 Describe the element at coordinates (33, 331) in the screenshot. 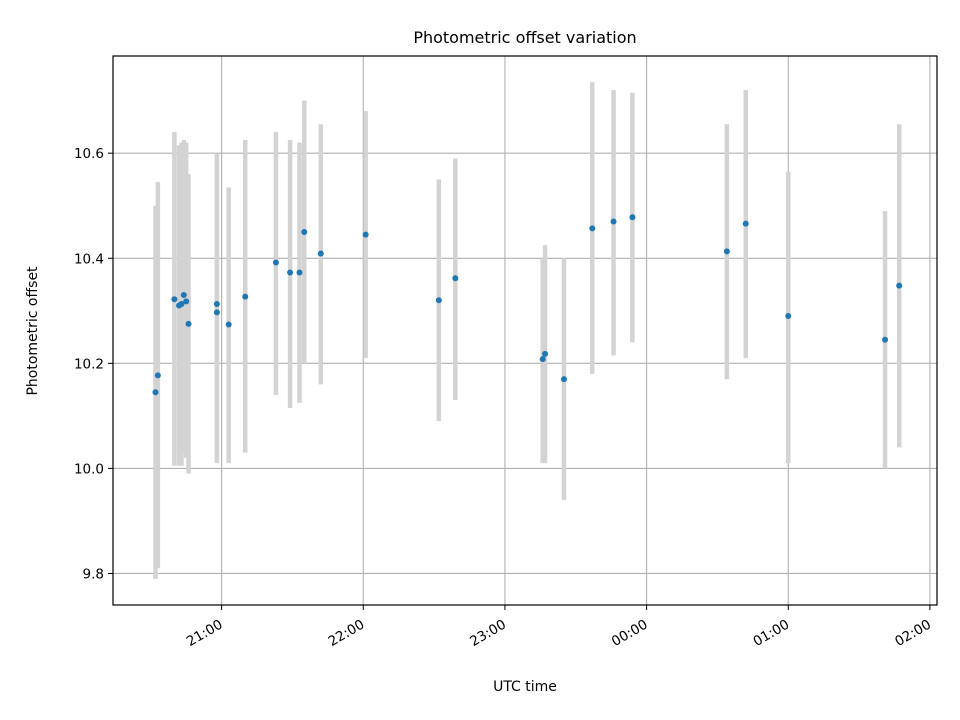

I see `y-axis-label: Photometric offset` at that location.